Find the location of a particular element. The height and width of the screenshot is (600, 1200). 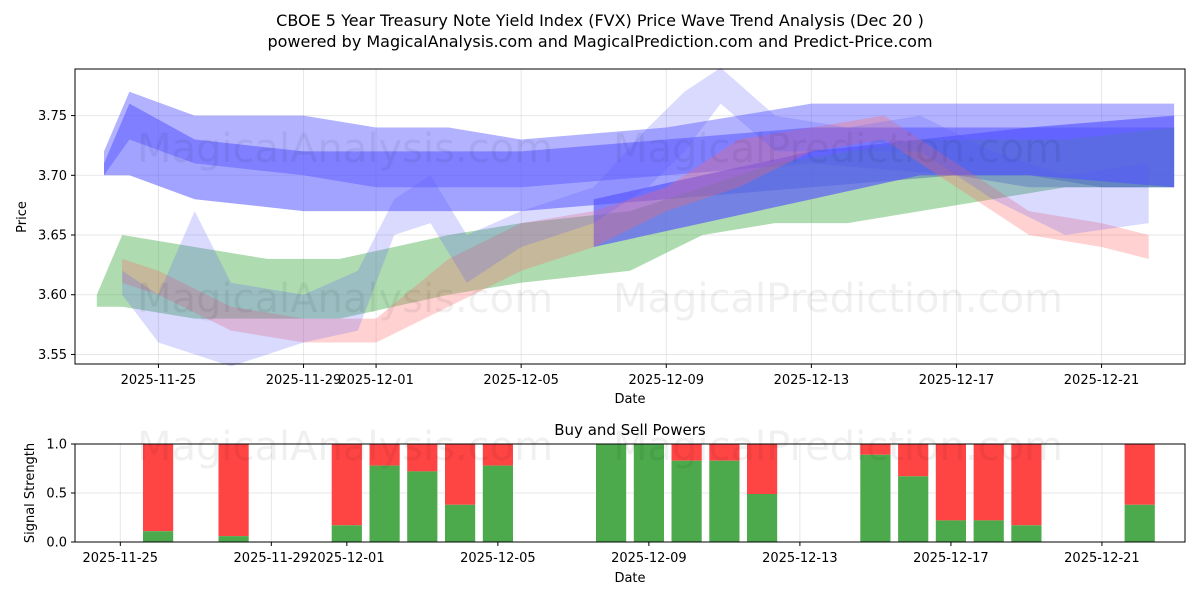

watermark-mid-right: MagicalPrediction.com is located at coordinates (838, 299).